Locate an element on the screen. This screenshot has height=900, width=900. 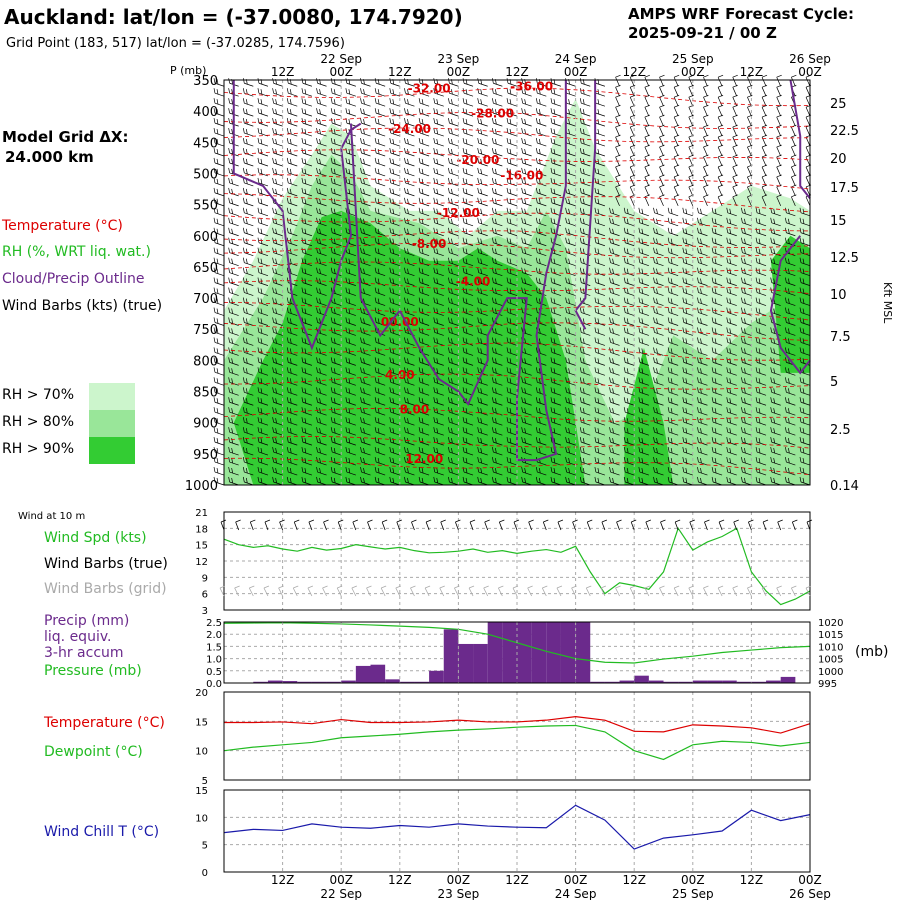
date-label: 26 Sep is located at coordinates (810, 59).